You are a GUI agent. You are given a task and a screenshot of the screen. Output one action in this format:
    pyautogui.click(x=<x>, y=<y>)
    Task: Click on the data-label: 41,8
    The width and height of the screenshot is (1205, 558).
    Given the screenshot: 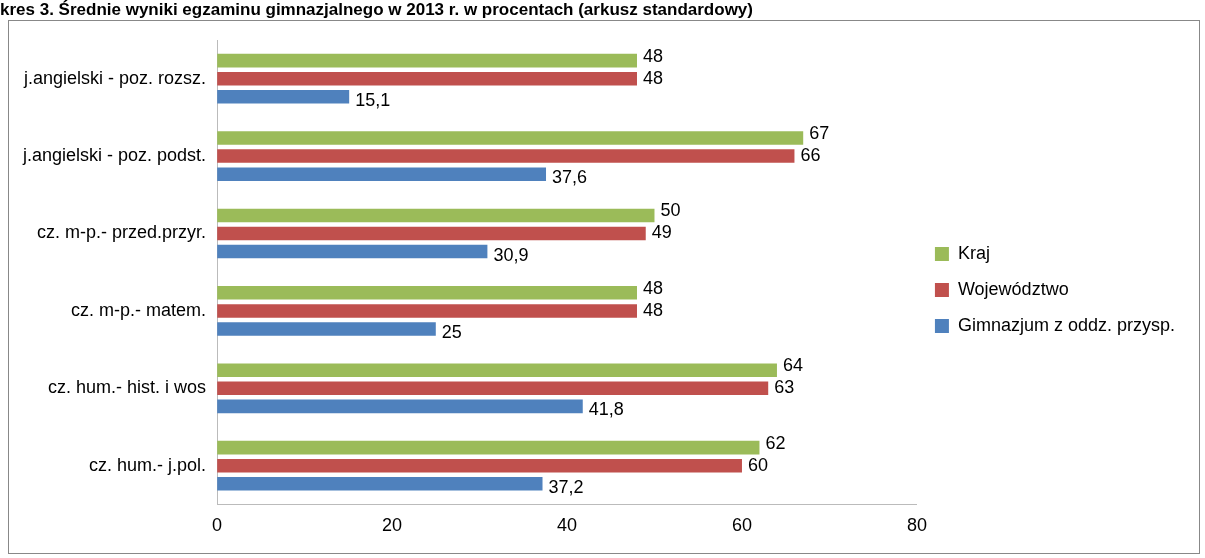 What is the action you would take?
    pyautogui.click(x=606, y=409)
    